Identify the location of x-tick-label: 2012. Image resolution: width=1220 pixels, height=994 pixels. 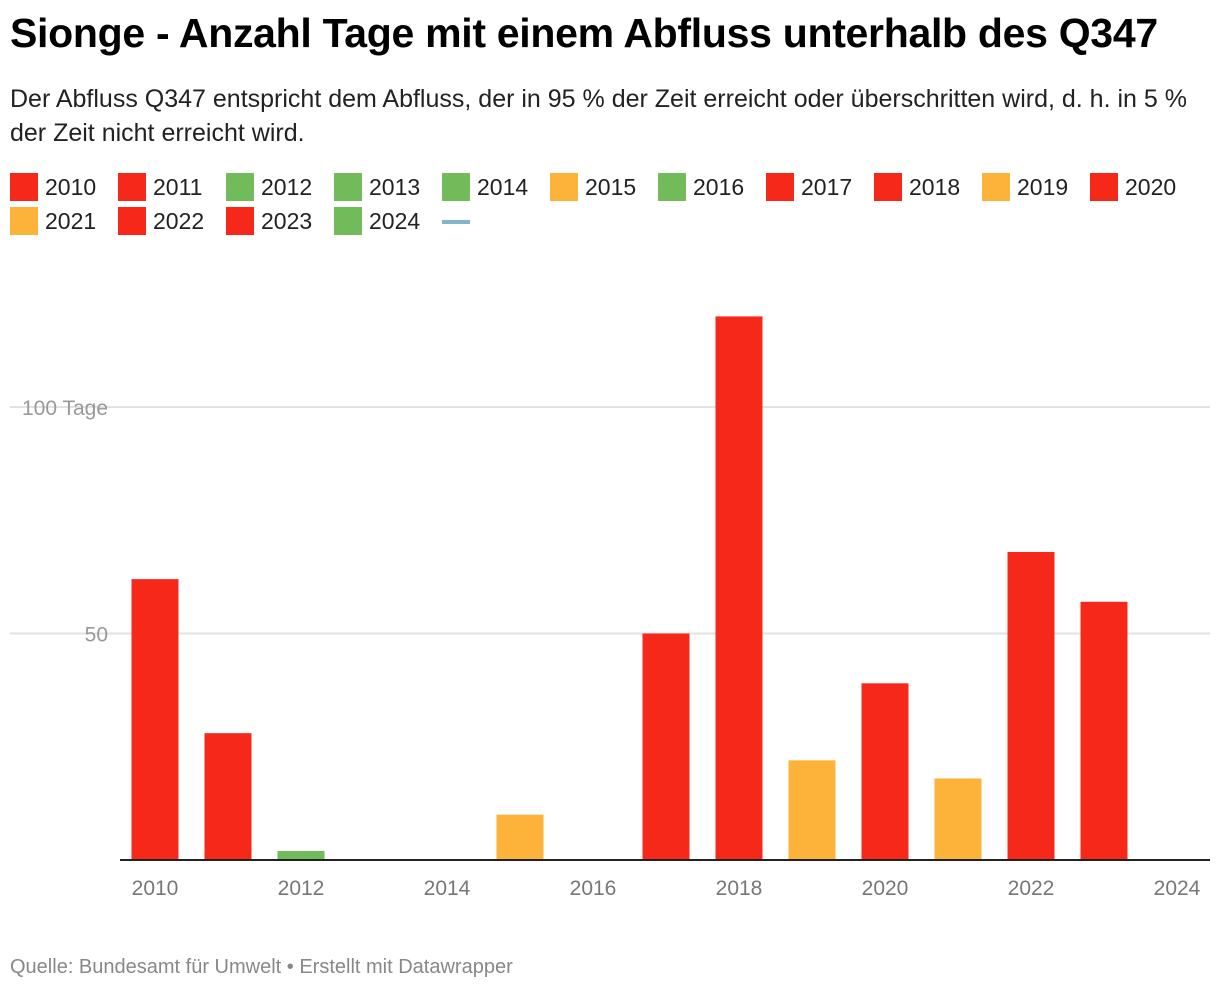
(301, 888).